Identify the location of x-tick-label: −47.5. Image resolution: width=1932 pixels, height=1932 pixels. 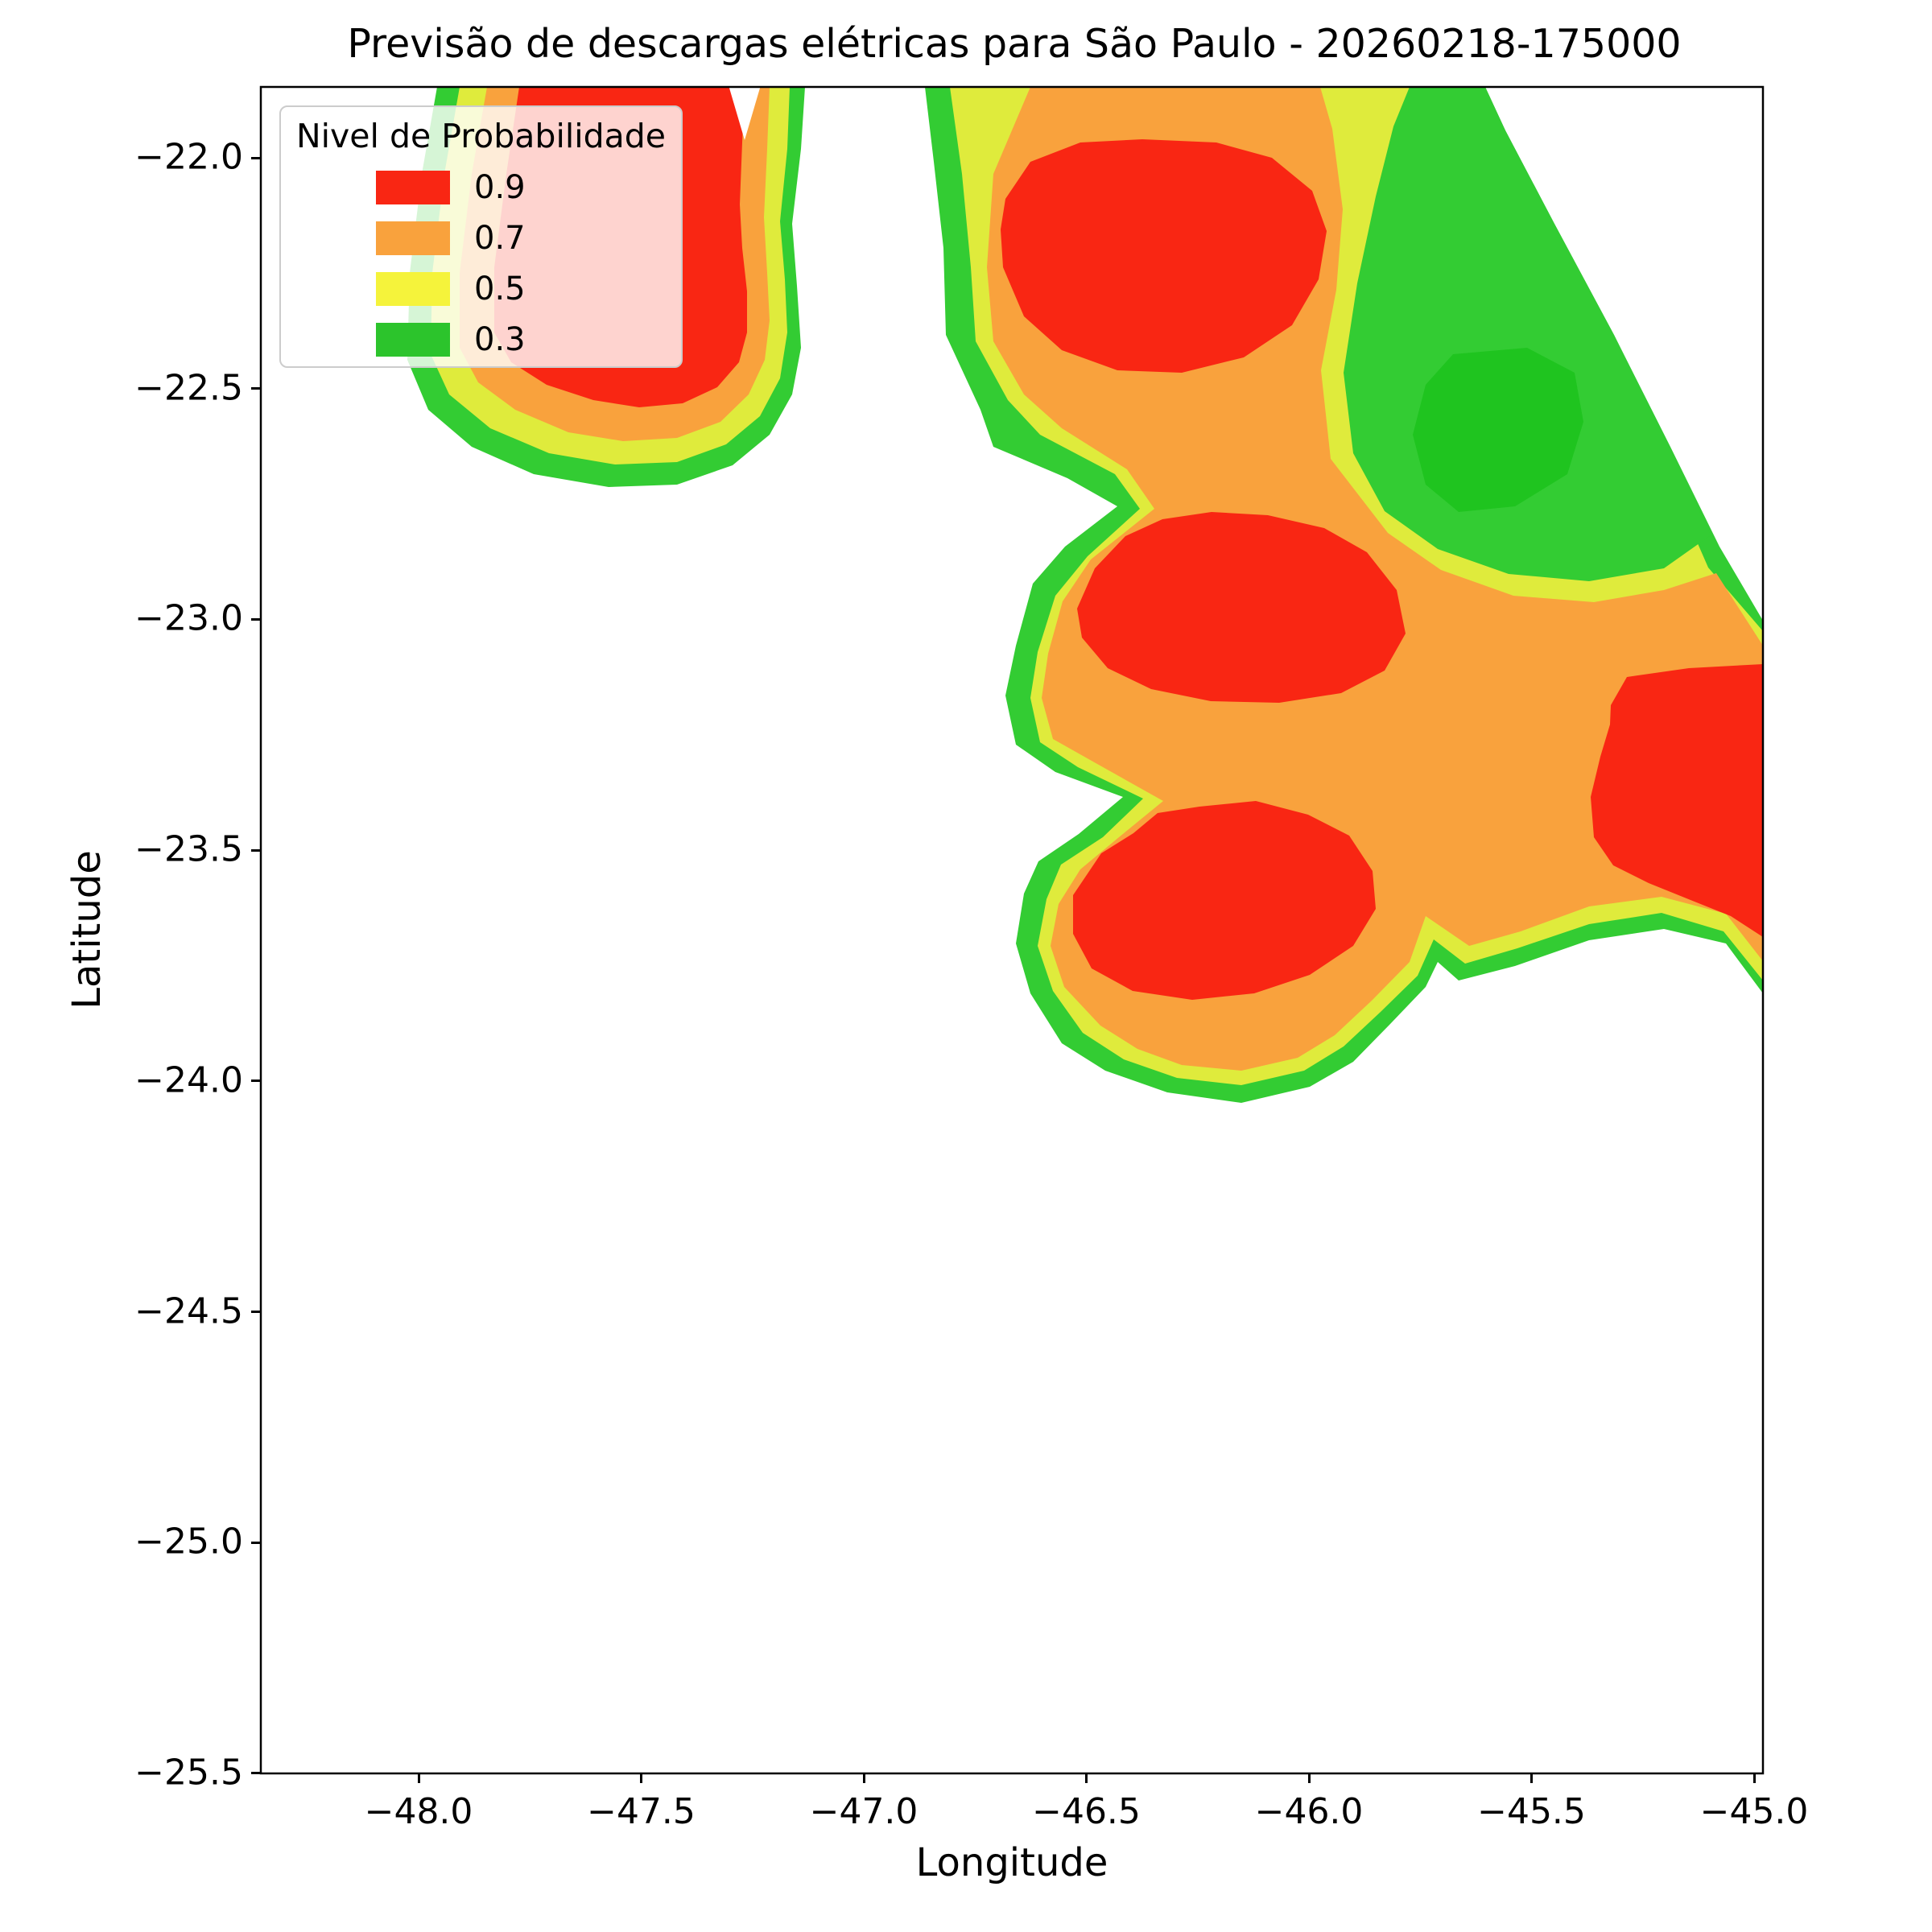
(641, 1811).